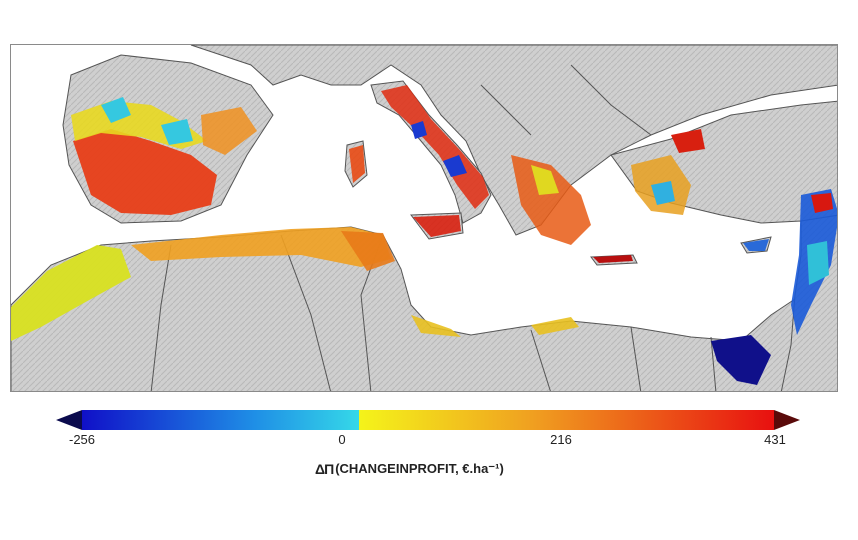 The image size is (858, 540). I want to click on colorbar-zero-label: 0, so click(342, 439).